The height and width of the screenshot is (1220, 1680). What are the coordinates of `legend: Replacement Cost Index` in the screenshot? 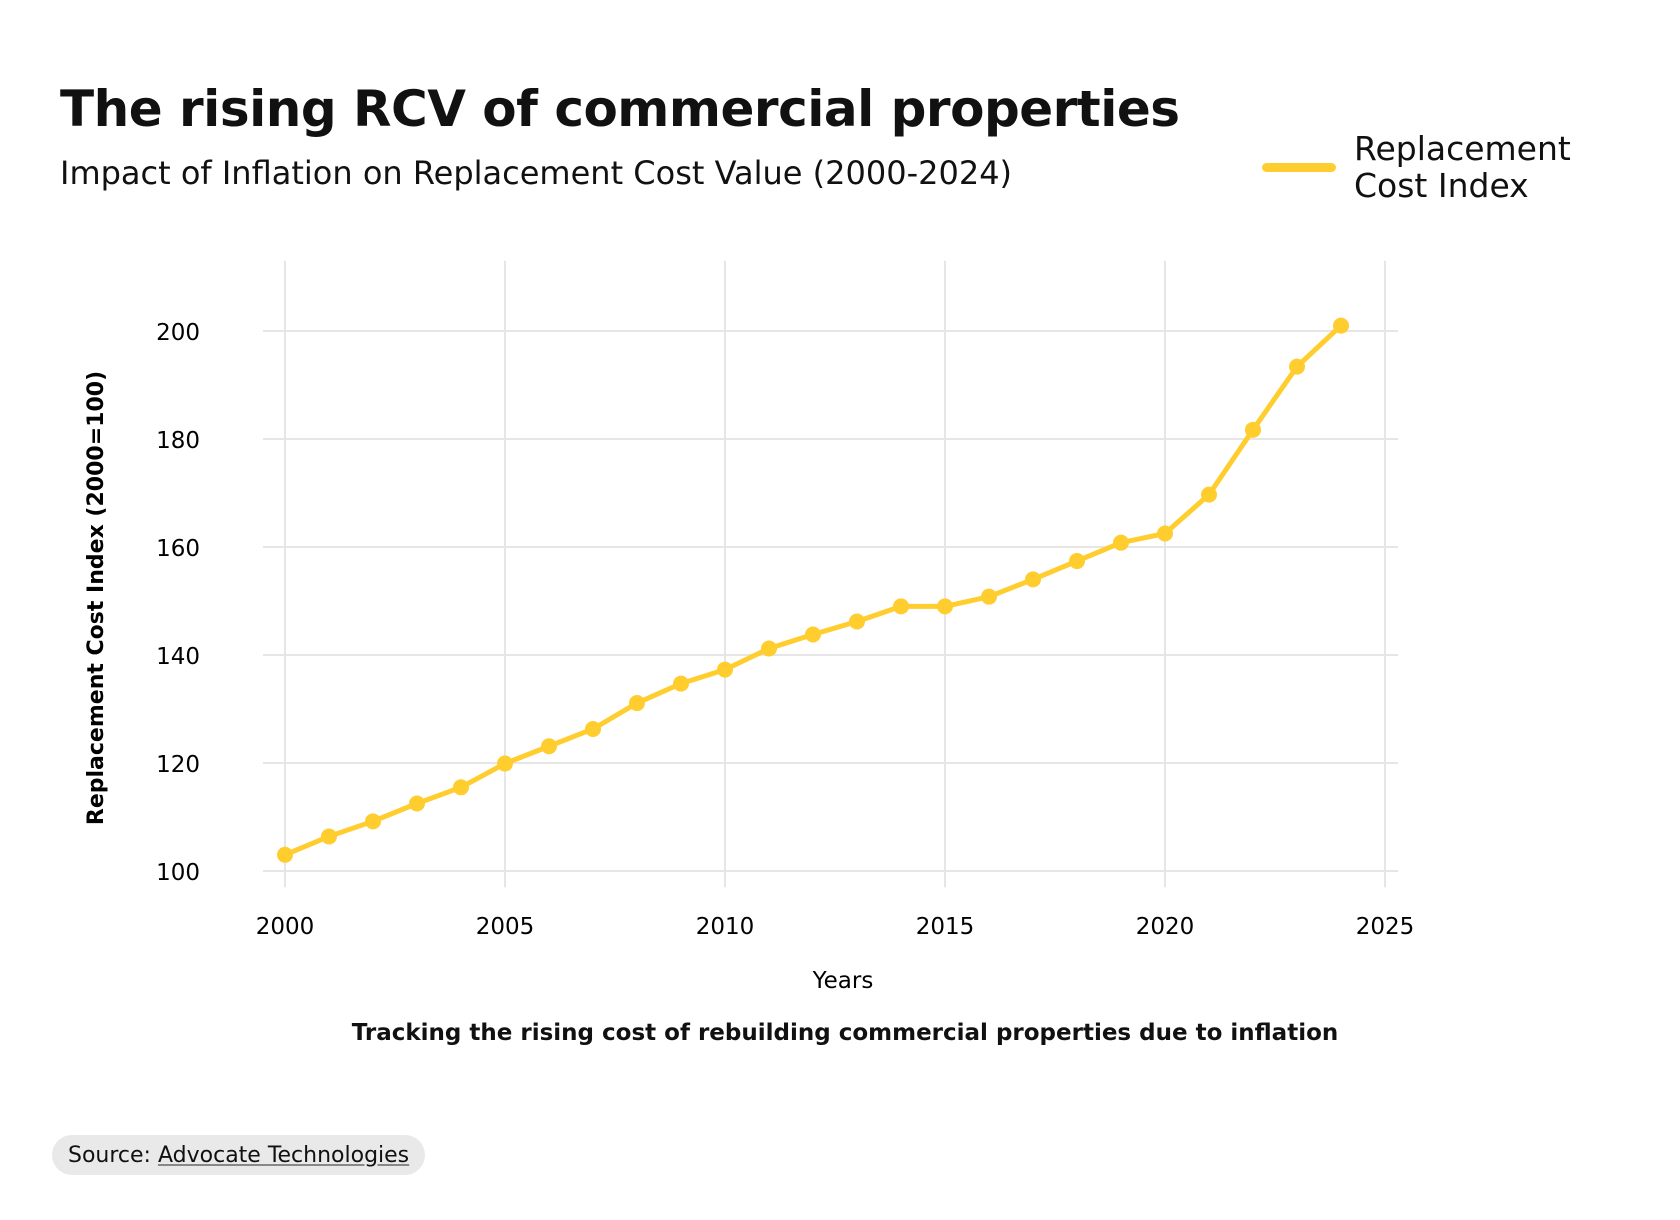 It's located at (1428, 167).